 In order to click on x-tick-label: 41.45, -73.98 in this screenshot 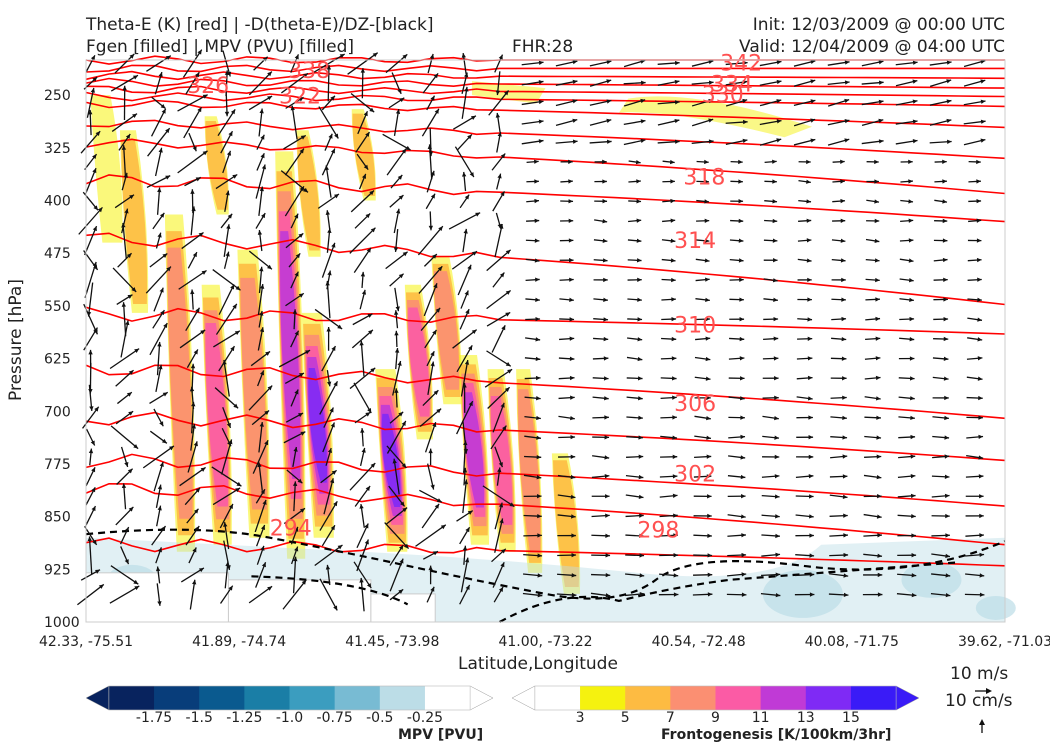, I will do `click(392, 642)`.